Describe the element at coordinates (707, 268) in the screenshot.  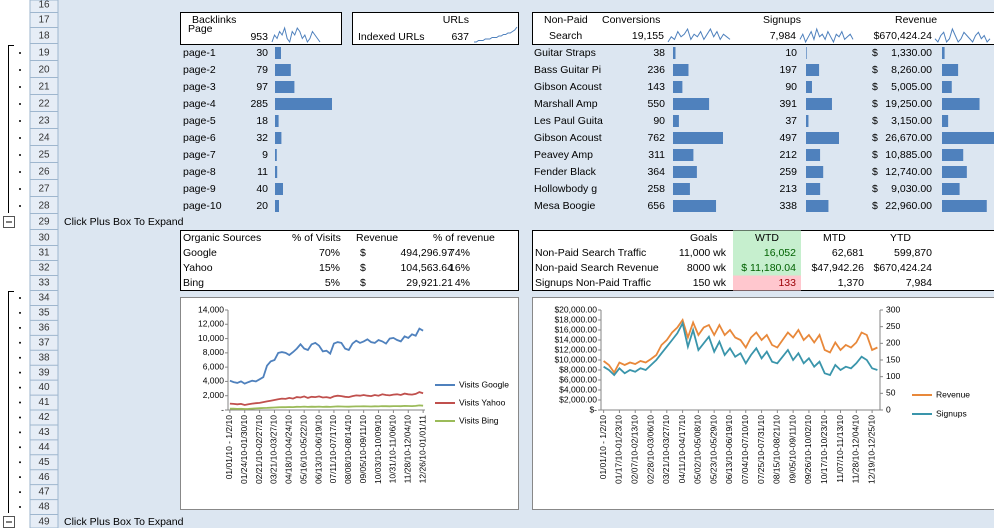
I see `goal-target: 8000 wk` at that location.